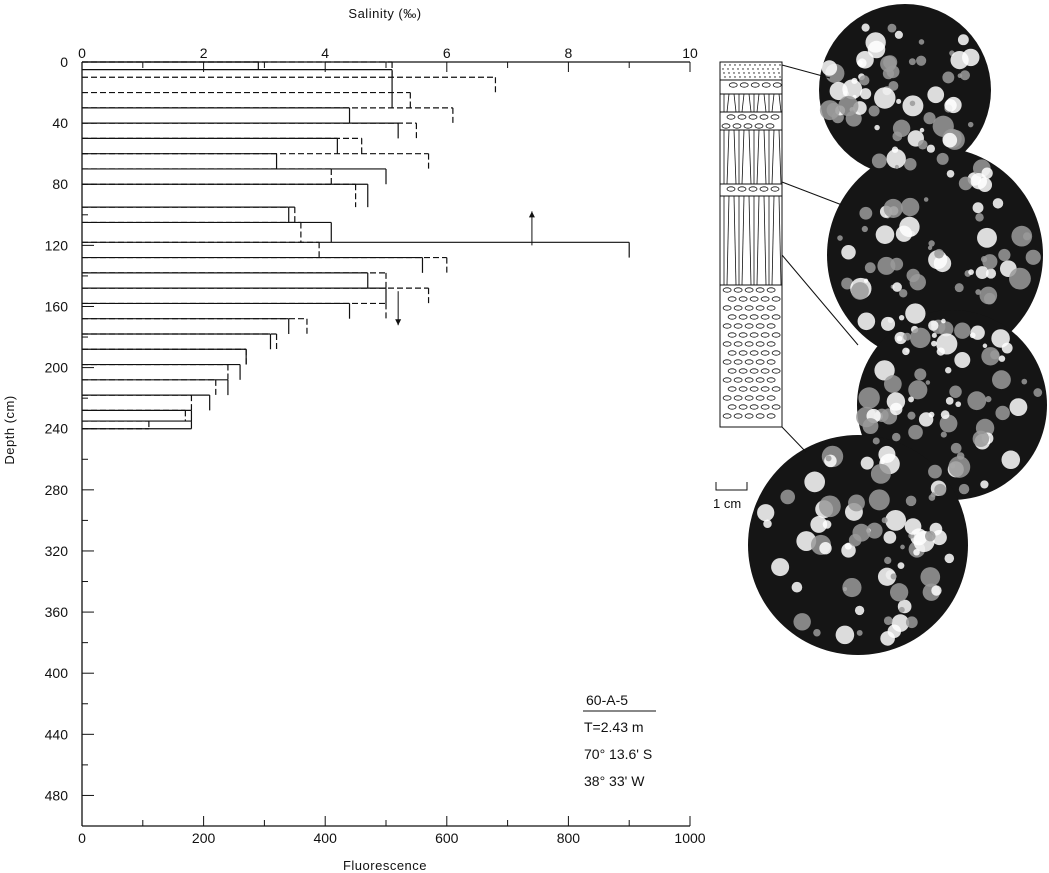 The height and width of the screenshot is (873, 1049). Describe the element at coordinates (751, 244) in the screenshot. I see `core-column` at that location.